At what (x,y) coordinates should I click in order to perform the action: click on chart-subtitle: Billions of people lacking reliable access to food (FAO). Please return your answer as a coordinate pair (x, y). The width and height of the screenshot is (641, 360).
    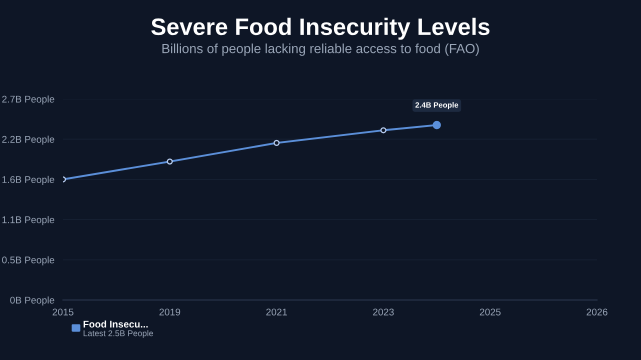
    Looking at the image, I should click on (320, 50).